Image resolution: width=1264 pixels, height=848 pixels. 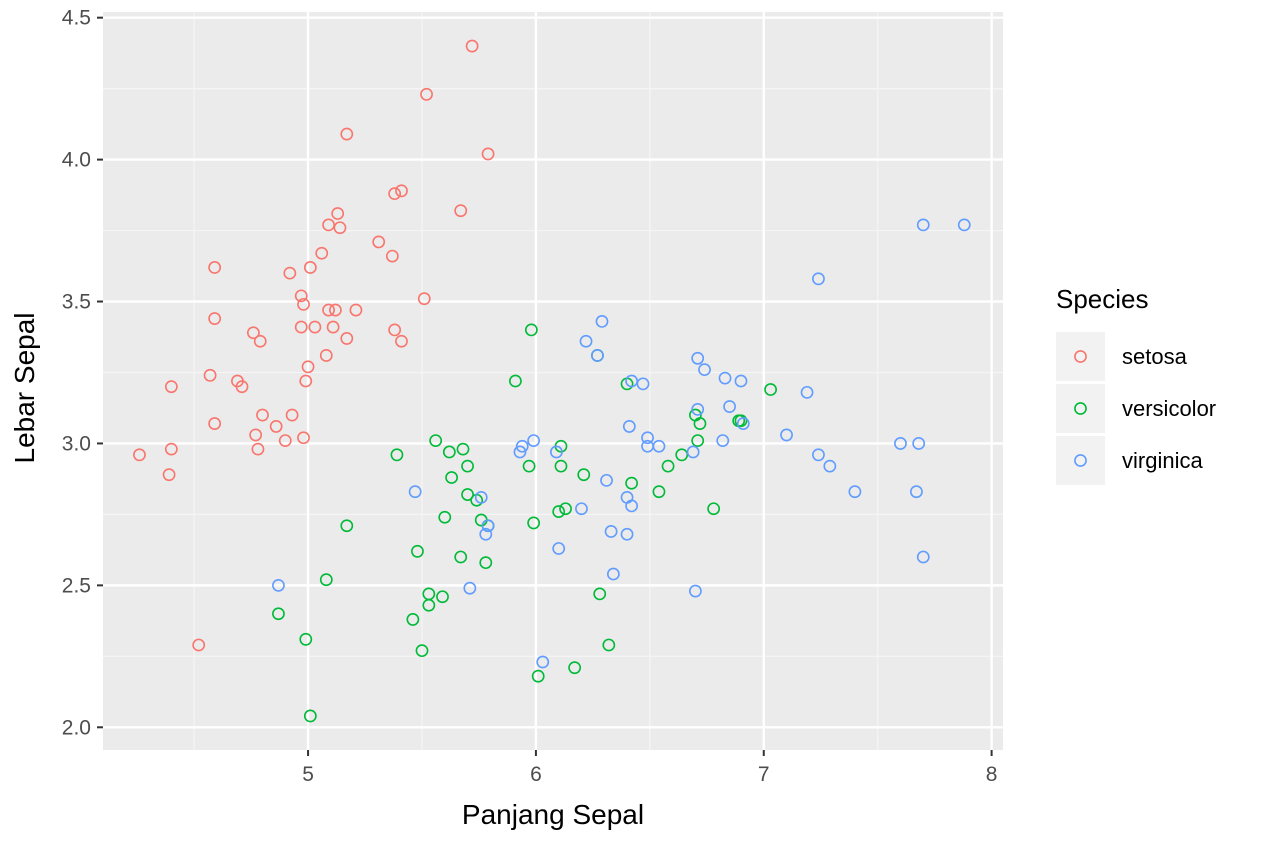 What do you see at coordinates (649, 774) in the screenshot?
I see `x-tick-labels: 5 6 7 8` at bounding box center [649, 774].